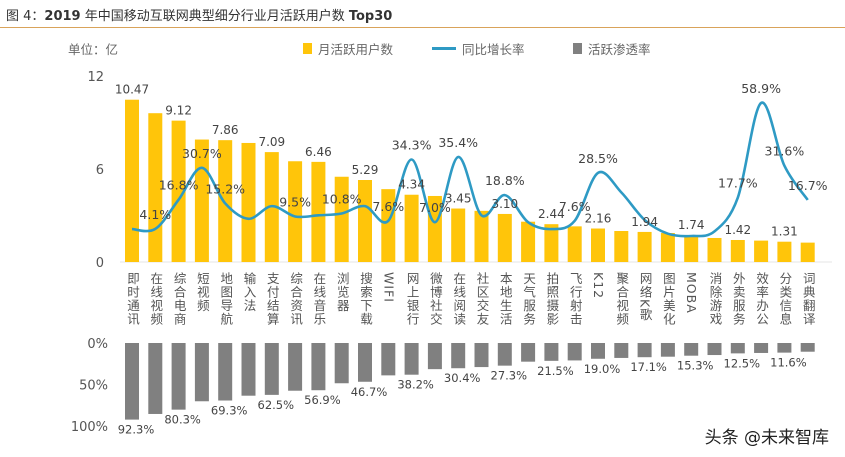 This screenshot has height=457, width=845. I want to click on data-label-mau: 7.09, so click(271, 142).